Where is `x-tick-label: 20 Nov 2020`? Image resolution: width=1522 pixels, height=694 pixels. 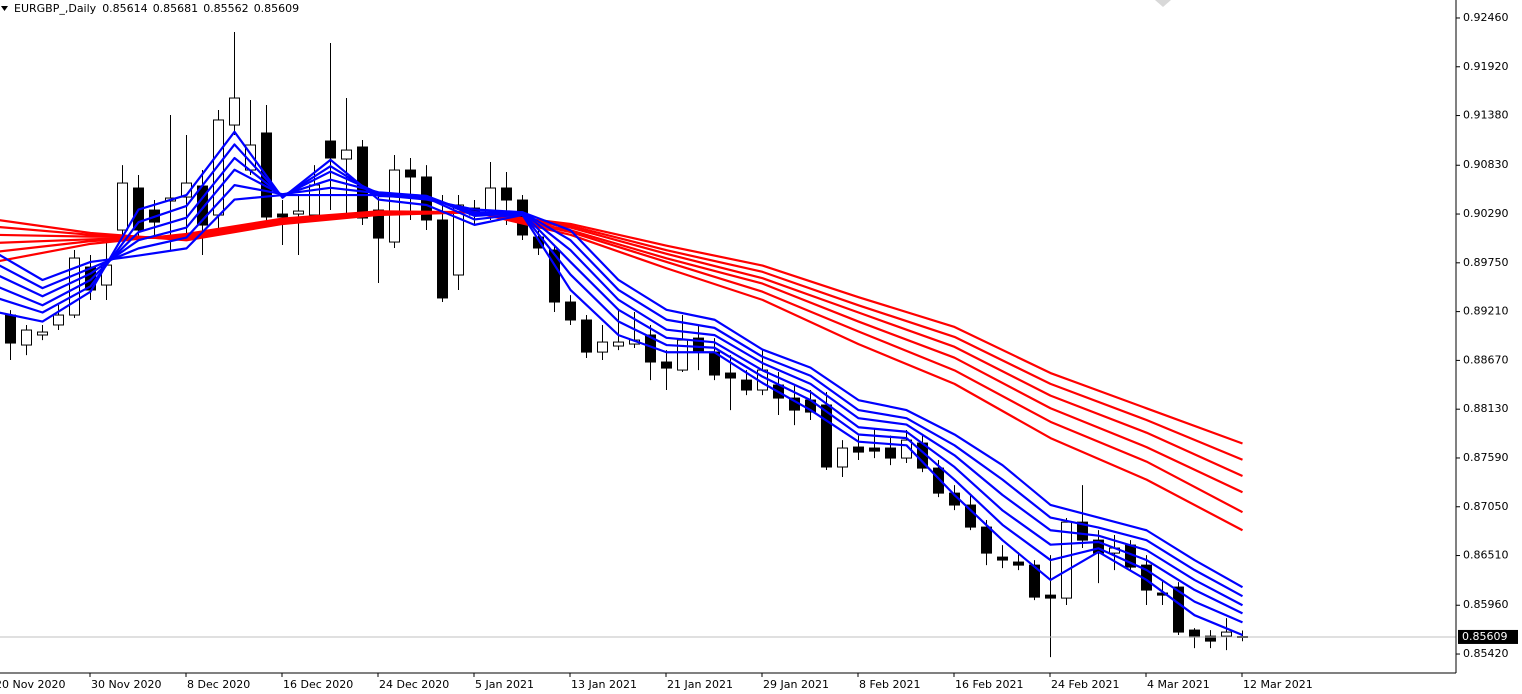
x-tick-label: 20 Nov 2020 is located at coordinates (32, 684).